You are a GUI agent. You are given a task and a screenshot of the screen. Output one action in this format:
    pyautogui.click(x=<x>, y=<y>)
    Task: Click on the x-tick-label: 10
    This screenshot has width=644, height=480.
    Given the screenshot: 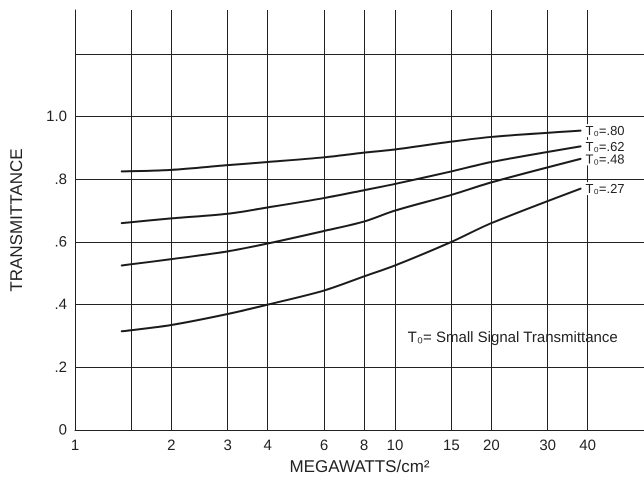 What is the action you would take?
    pyautogui.click(x=395, y=445)
    